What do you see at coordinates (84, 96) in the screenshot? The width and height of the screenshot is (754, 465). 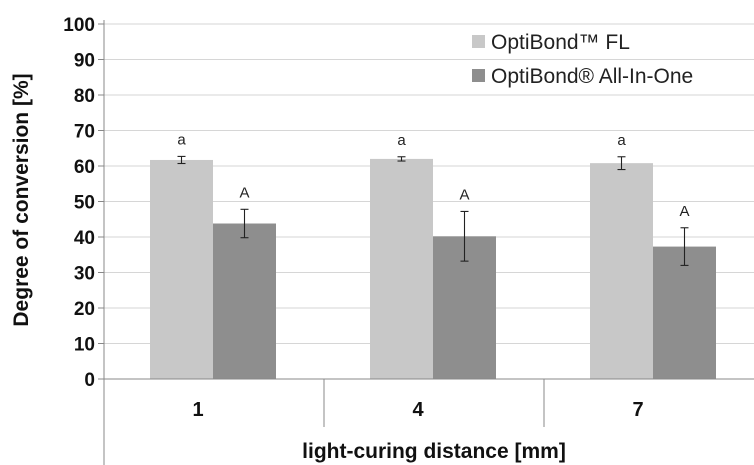 I see `y-tick-label: 80` at bounding box center [84, 96].